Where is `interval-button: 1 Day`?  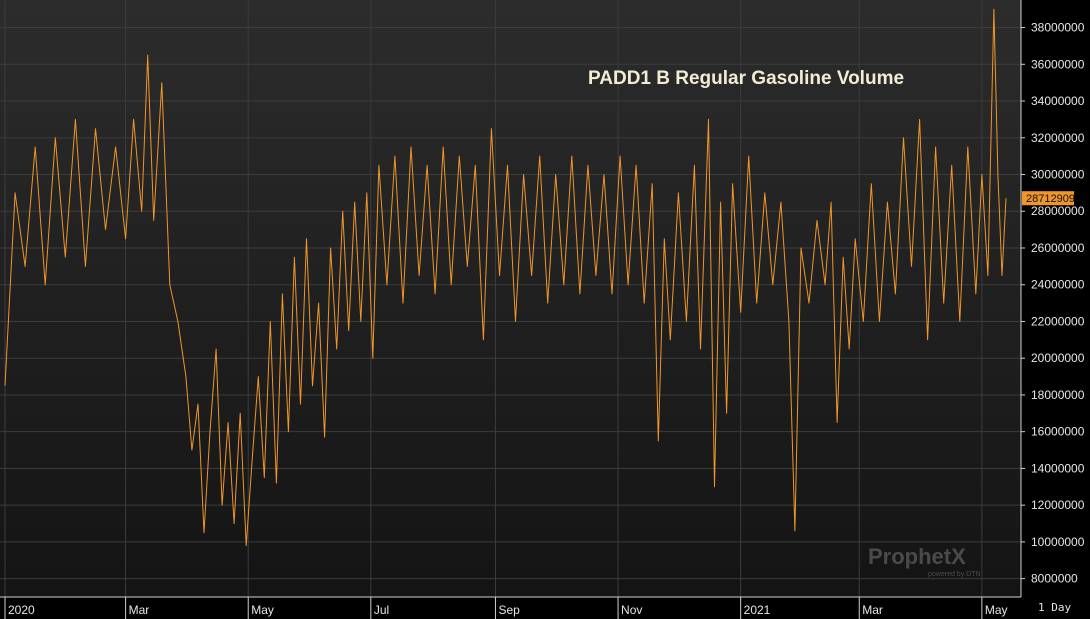 interval-button: 1 Day is located at coordinates (1056, 608).